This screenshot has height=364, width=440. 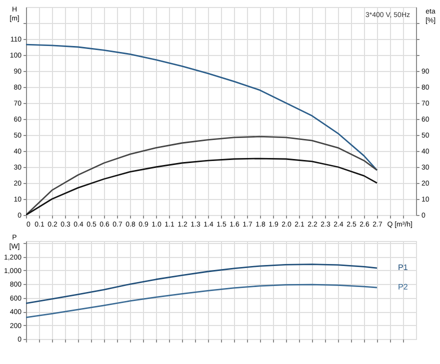 What do you see at coordinates (403, 287) in the screenshot?
I see `text: P2` at bounding box center [403, 287].